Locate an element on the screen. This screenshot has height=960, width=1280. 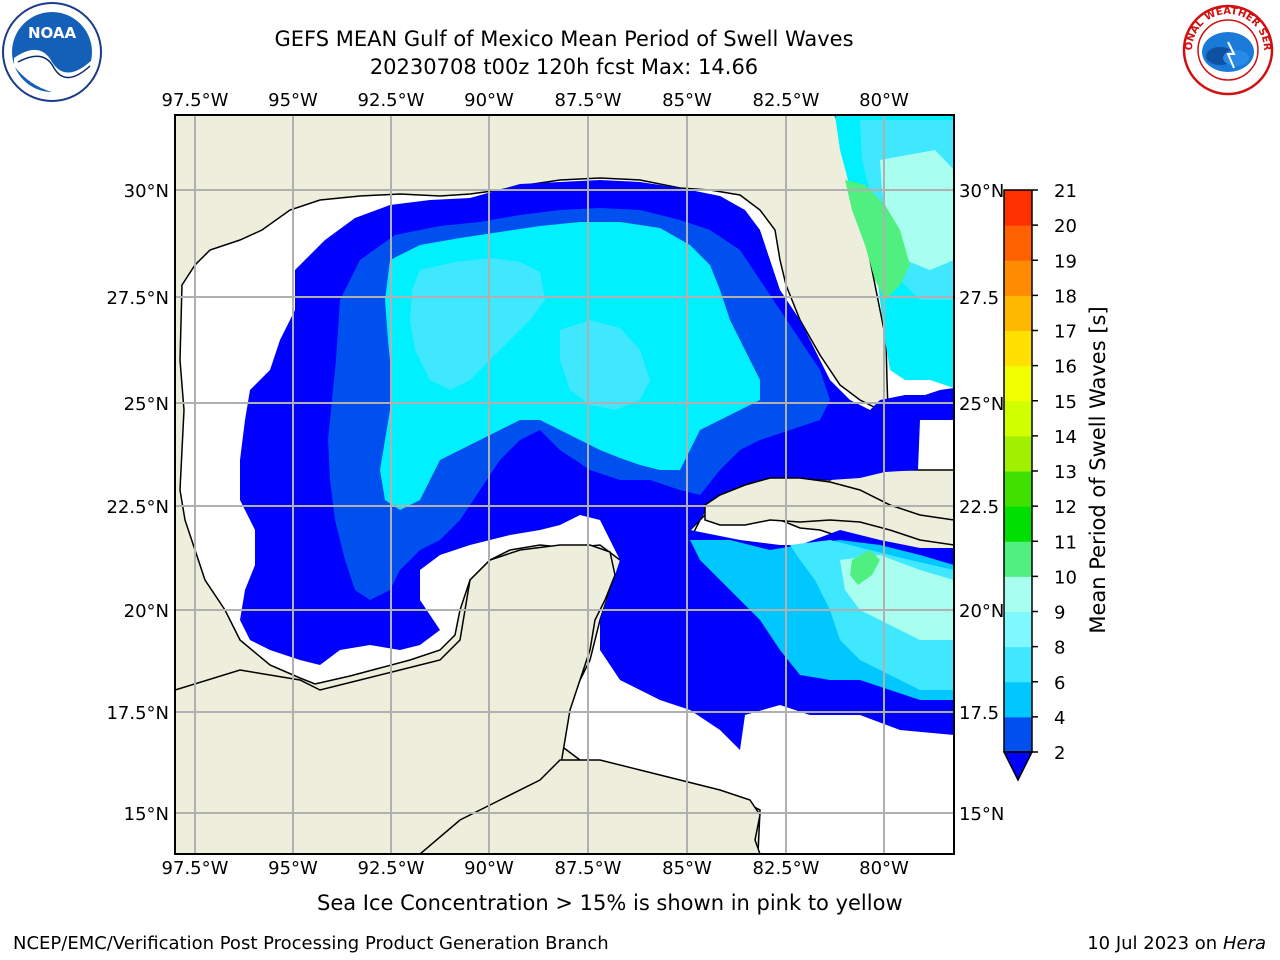
lat-tick-label: 17.5°N is located at coordinates (137, 713).